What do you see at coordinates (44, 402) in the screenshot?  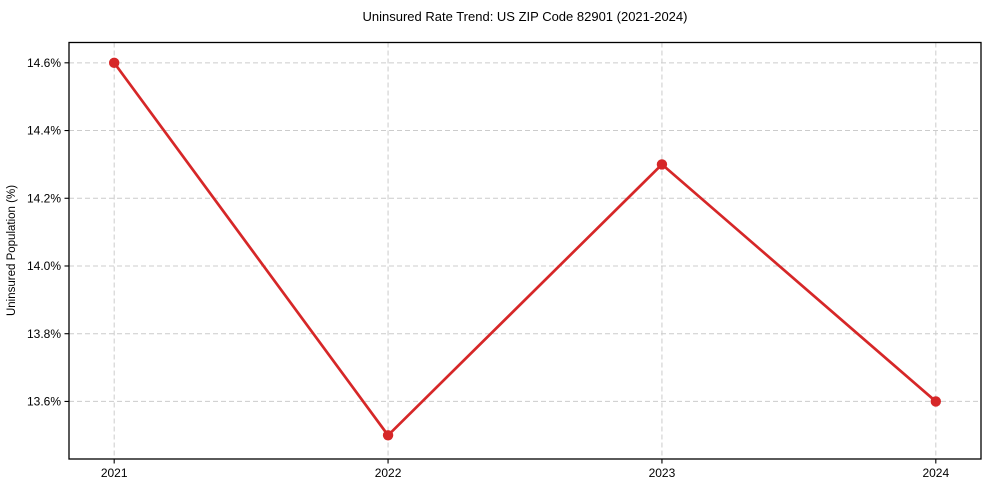 I see `y-tick-label: 13.6%` at bounding box center [44, 402].